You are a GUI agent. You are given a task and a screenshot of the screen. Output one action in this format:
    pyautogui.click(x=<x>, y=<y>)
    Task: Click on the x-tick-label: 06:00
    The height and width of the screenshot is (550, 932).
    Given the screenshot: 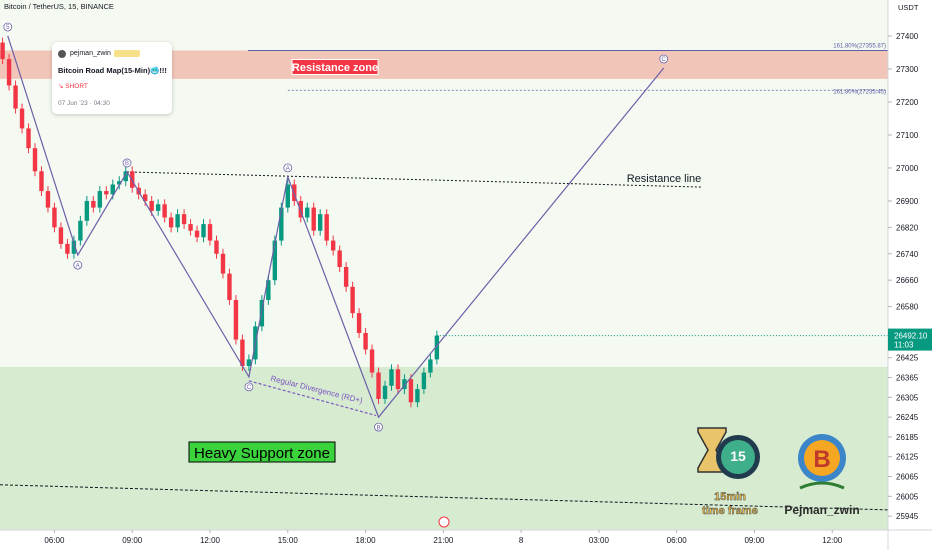 What is the action you would take?
    pyautogui.click(x=677, y=540)
    